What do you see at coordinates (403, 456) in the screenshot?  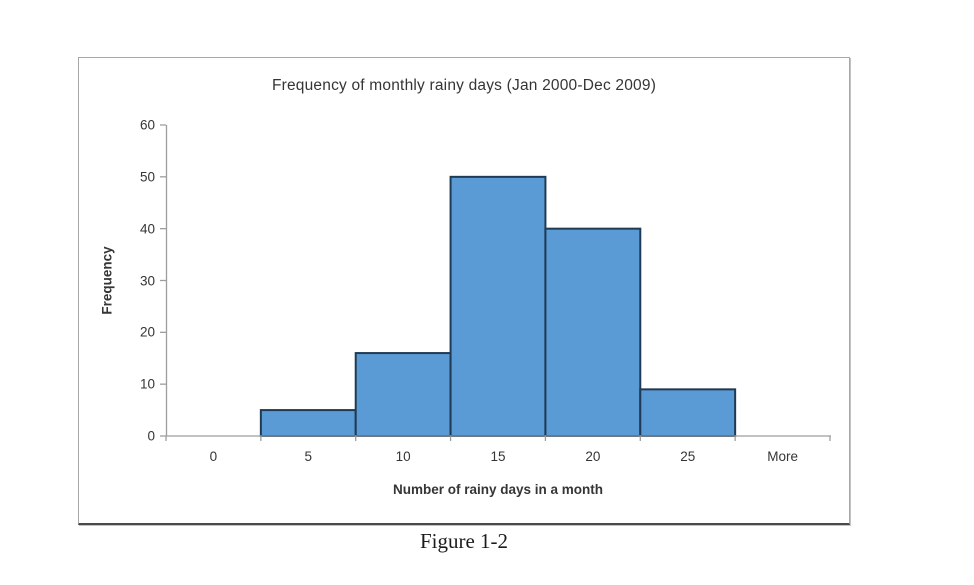 I see `x-tick-label-10: 10` at bounding box center [403, 456].